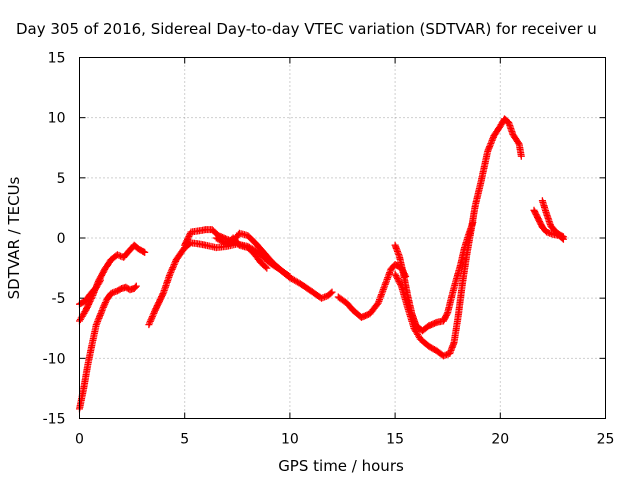  I want to click on x-tick-label: 15, so click(395, 440).